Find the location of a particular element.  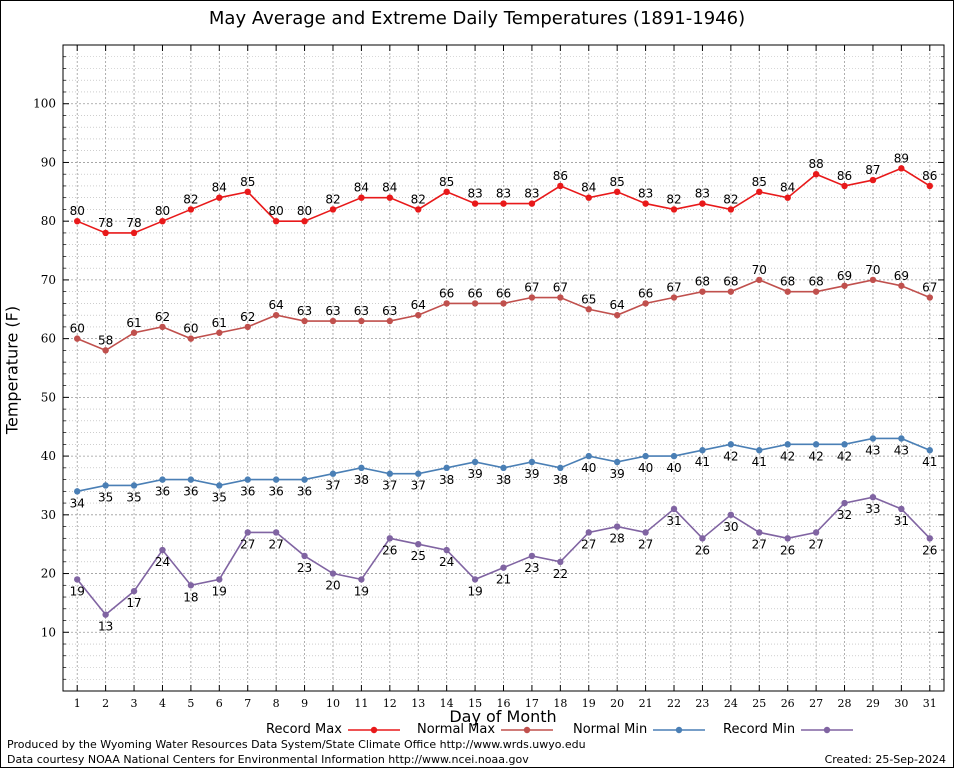

data-label: 80 is located at coordinates (77, 211).